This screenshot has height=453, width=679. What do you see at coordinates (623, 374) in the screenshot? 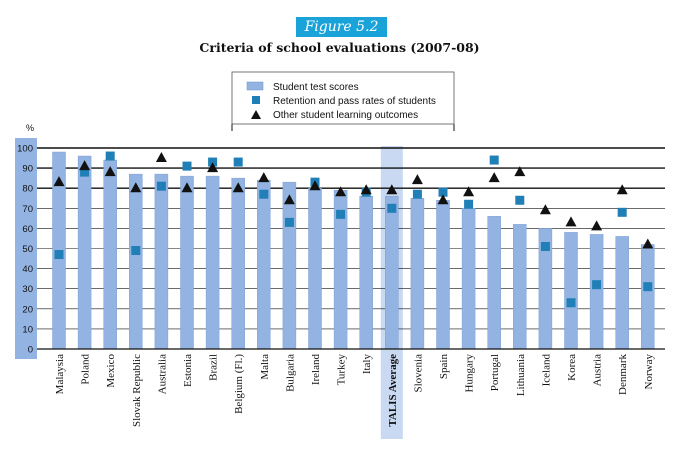
I see `x-tick-label-denmark: Denmark` at bounding box center [623, 374].